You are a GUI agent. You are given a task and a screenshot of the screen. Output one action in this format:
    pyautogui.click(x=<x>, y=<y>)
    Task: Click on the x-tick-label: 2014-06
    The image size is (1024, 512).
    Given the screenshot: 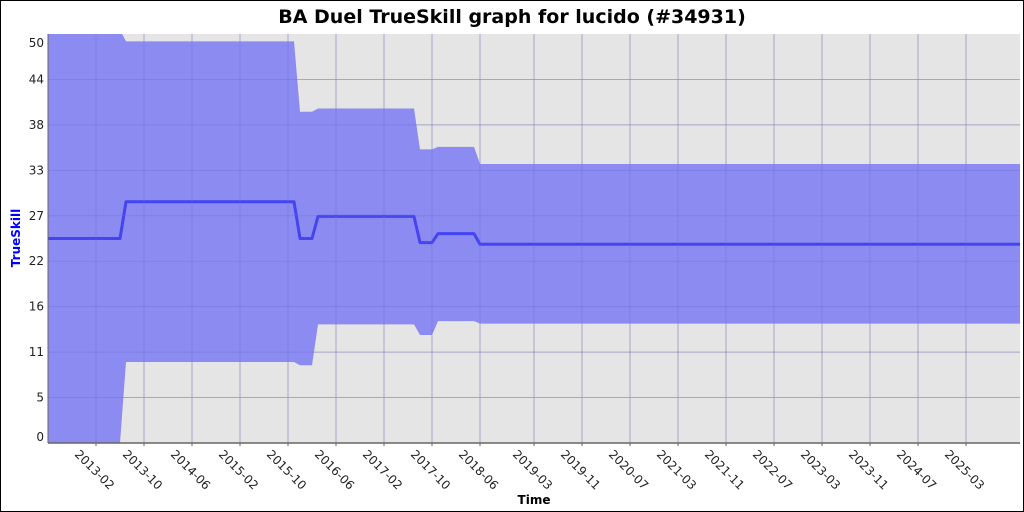 What is the action you would take?
    pyautogui.click(x=190, y=469)
    